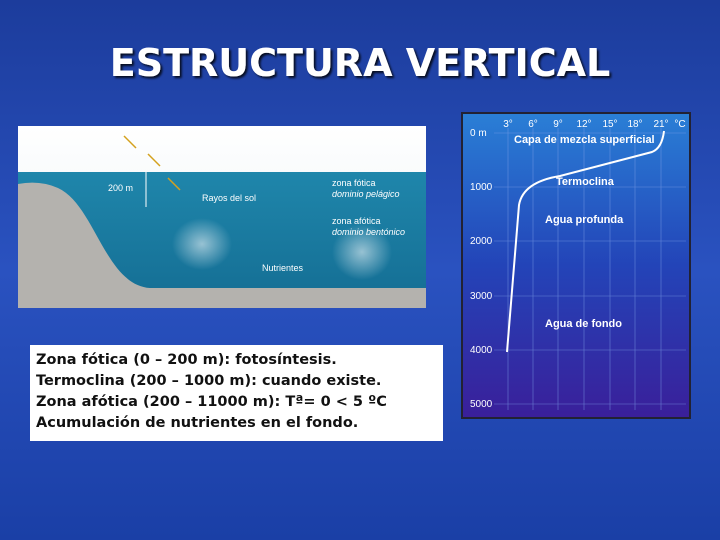 The image size is (720, 540). What do you see at coordinates (229, 198) in the screenshot?
I see `illus-label: Rayos del sol` at bounding box center [229, 198].